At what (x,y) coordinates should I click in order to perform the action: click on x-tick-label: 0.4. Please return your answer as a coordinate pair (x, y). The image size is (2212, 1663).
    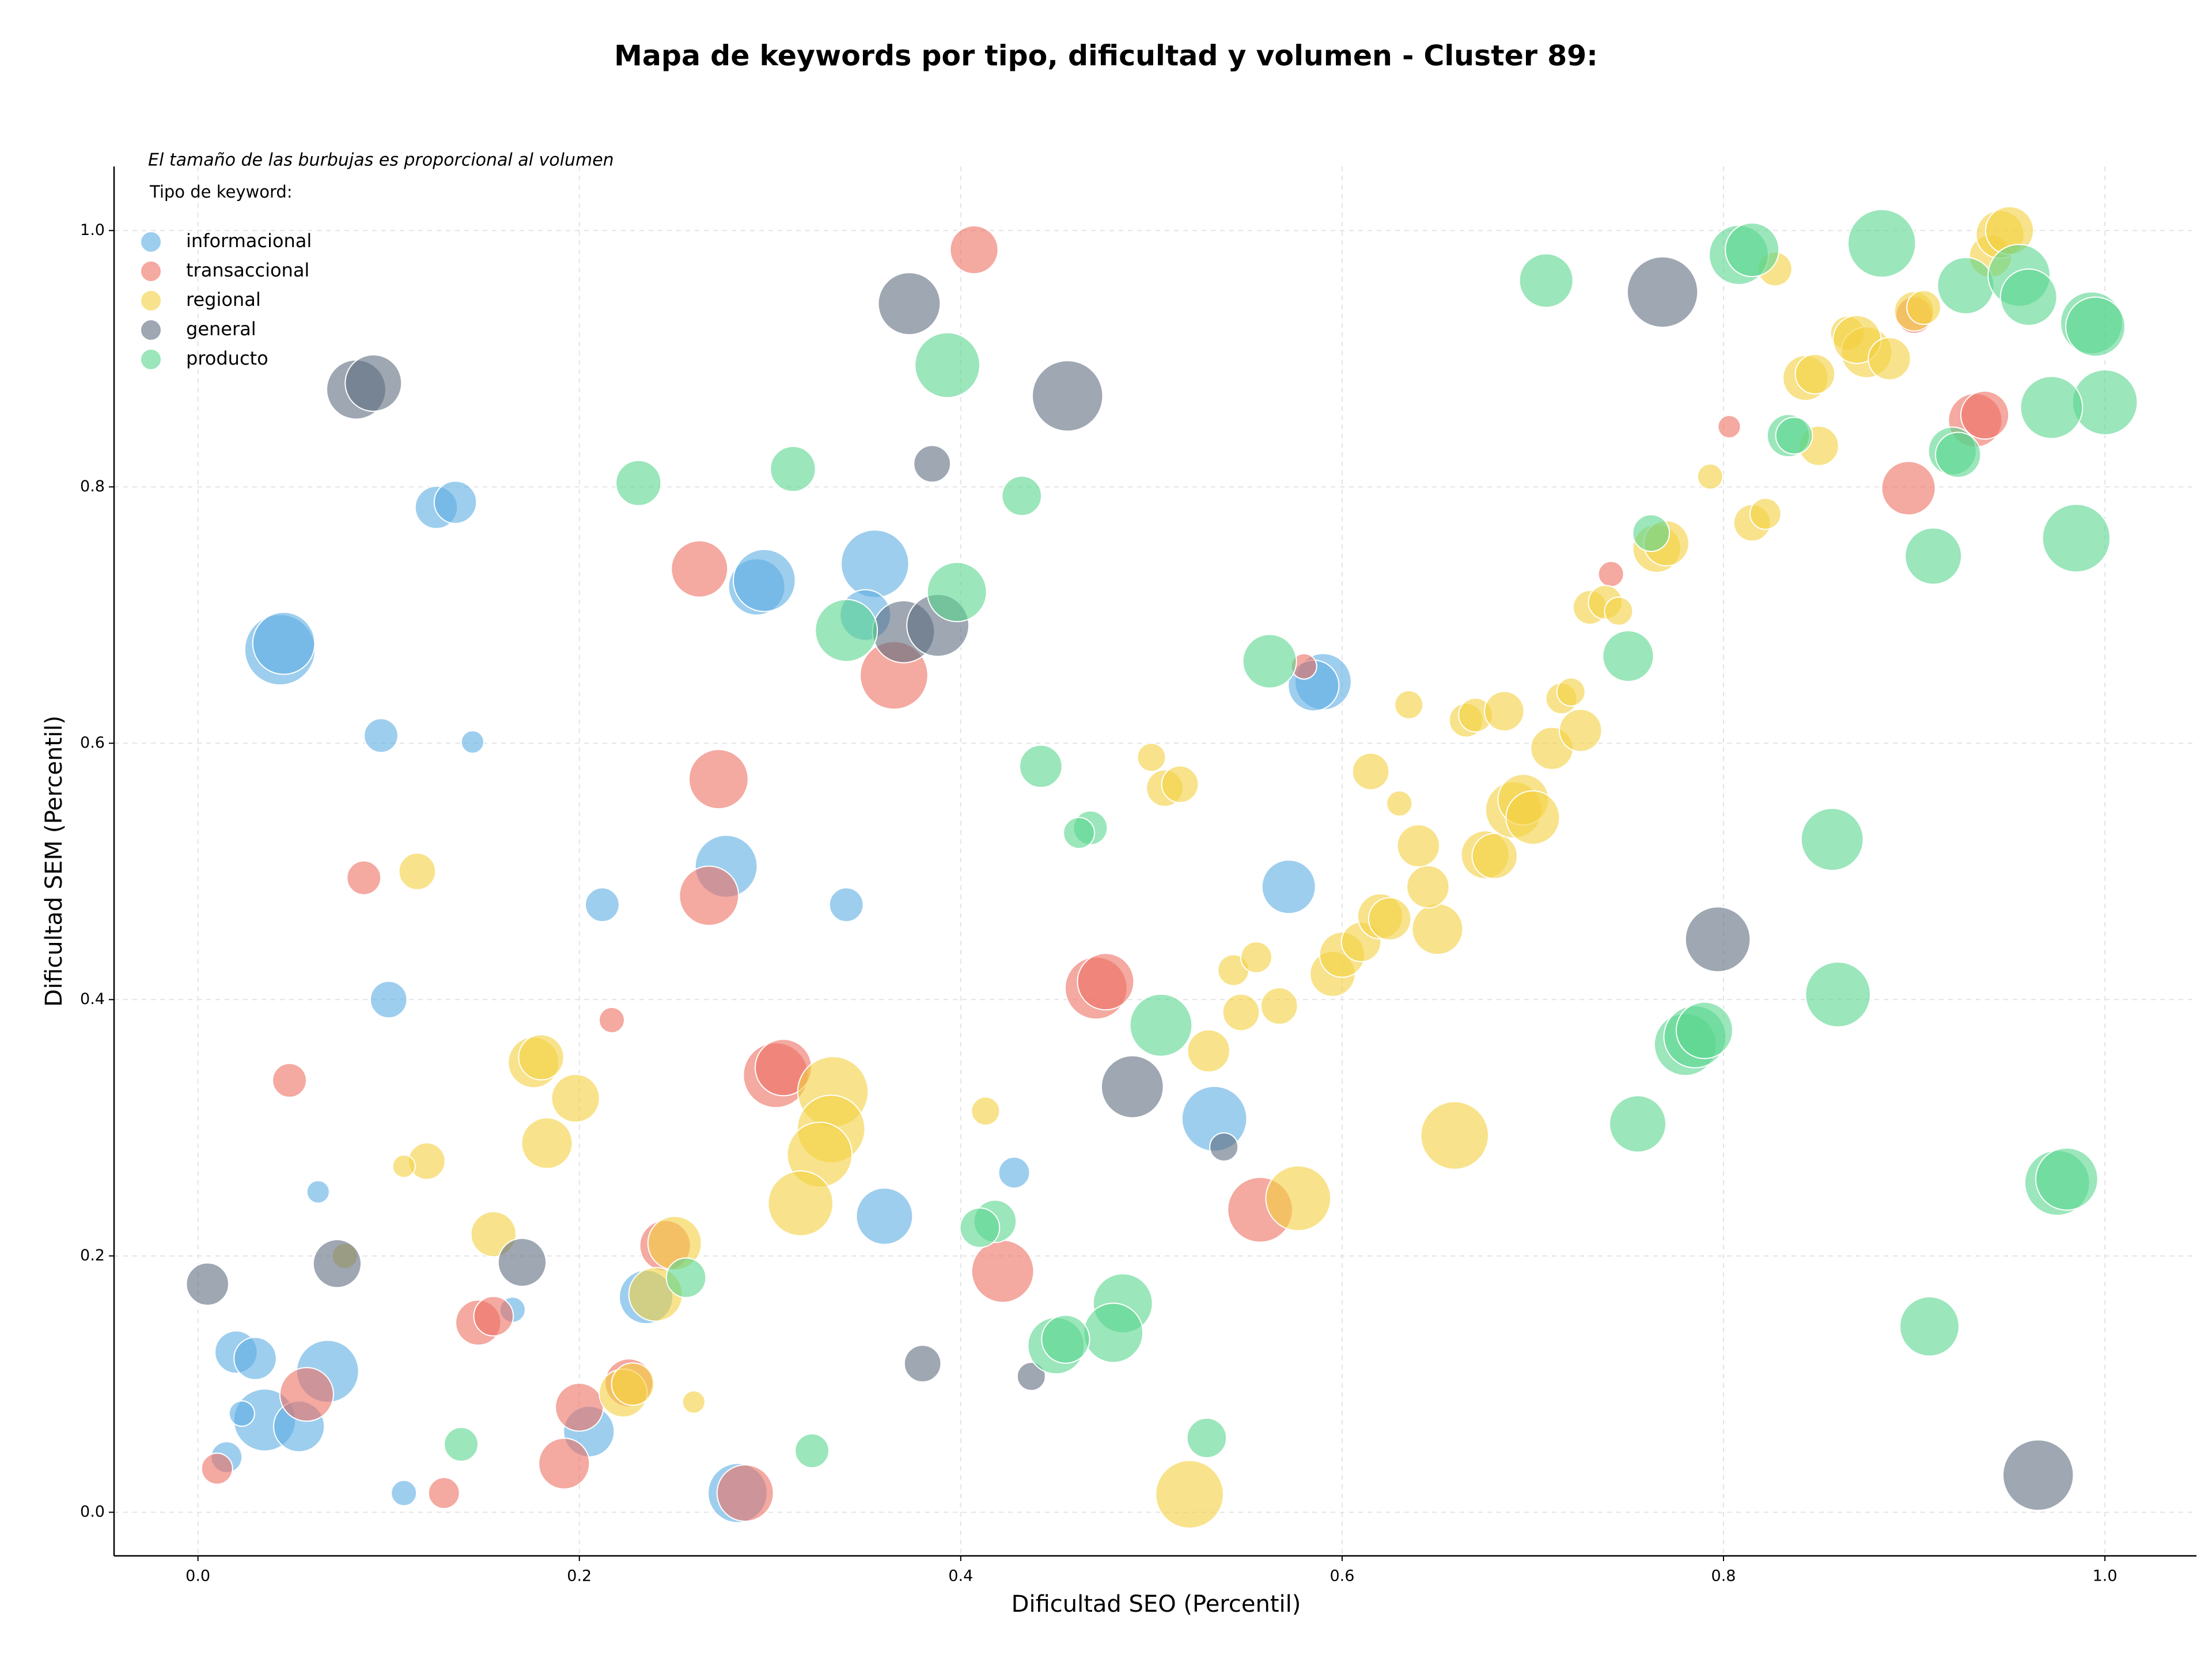
    Looking at the image, I should click on (960, 1576).